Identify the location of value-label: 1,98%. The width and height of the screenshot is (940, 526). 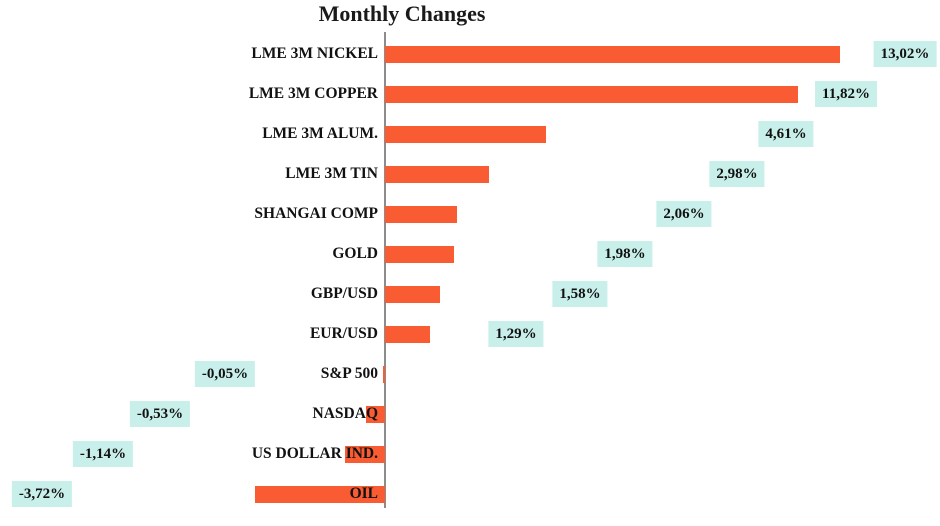
(625, 254).